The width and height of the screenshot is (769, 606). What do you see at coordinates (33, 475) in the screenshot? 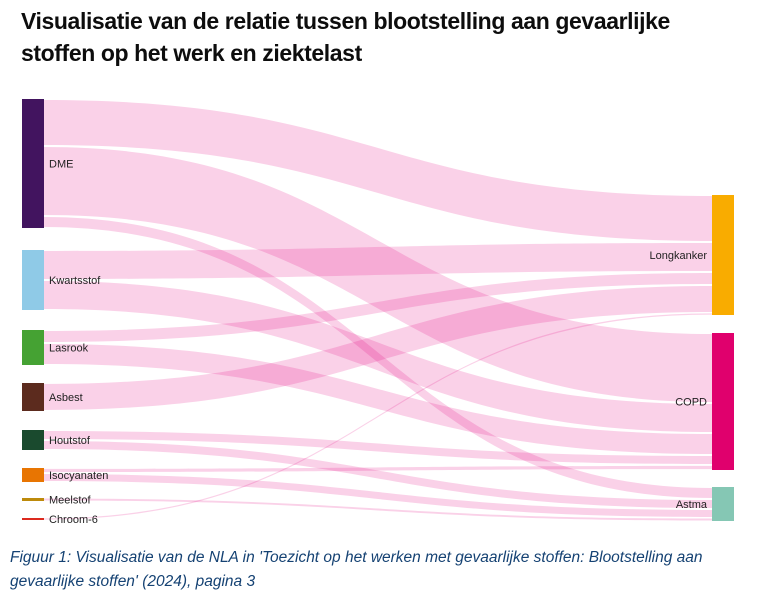
I see `sankey-node-isocyanaten` at bounding box center [33, 475].